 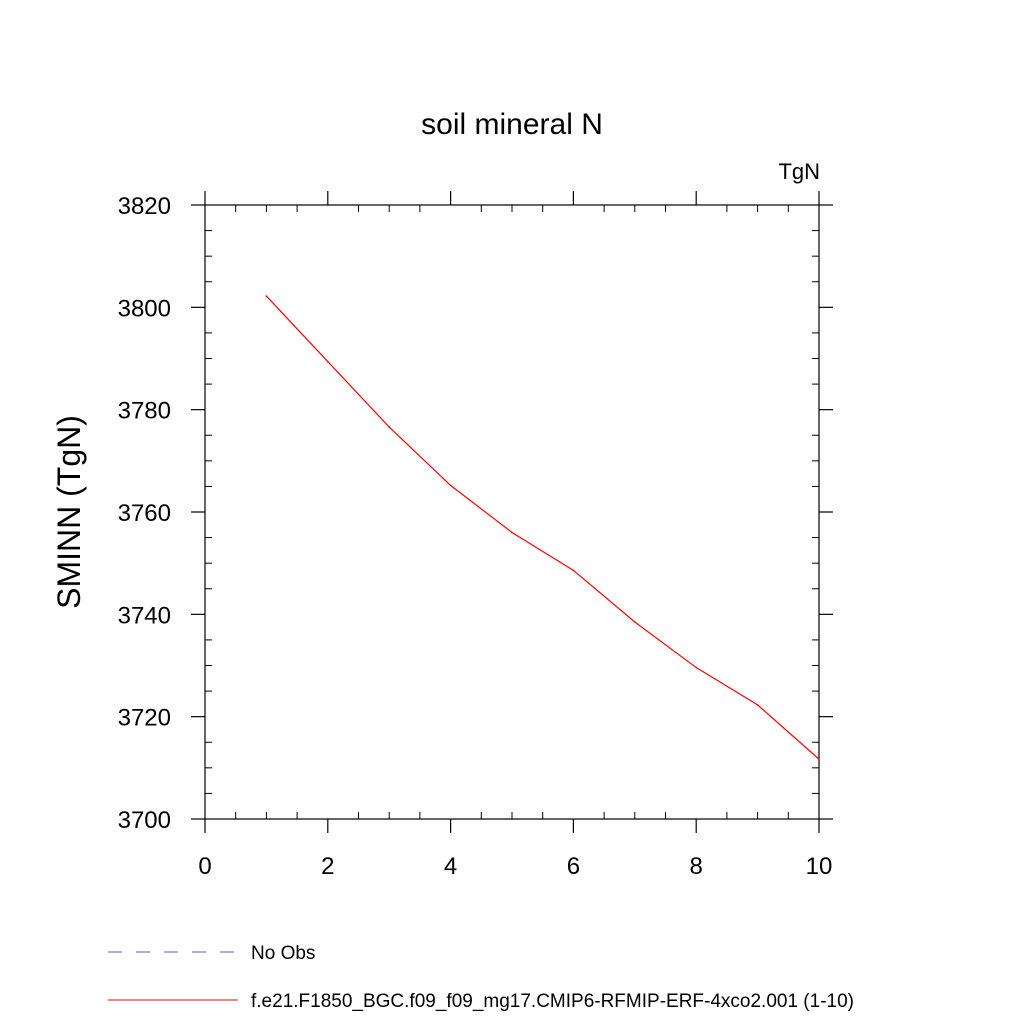 What do you see at coordinates (144, 615) in the screenshot?
I see `y-tick-label: 3740` at bounding box center [144, 615].